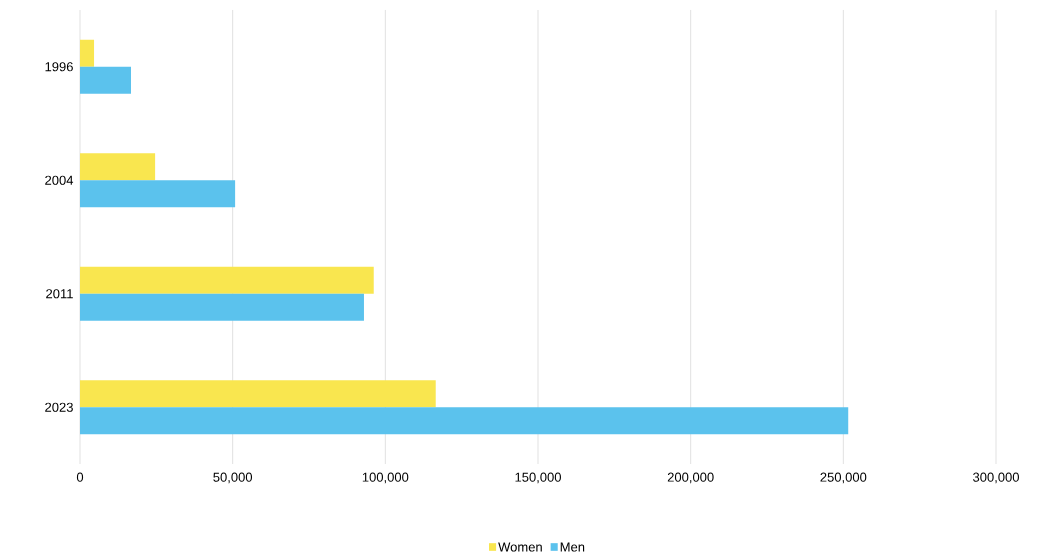 The height and width of the screenshot is (557, 1042). I want to click on legend-label: Men, so click(572, 547).